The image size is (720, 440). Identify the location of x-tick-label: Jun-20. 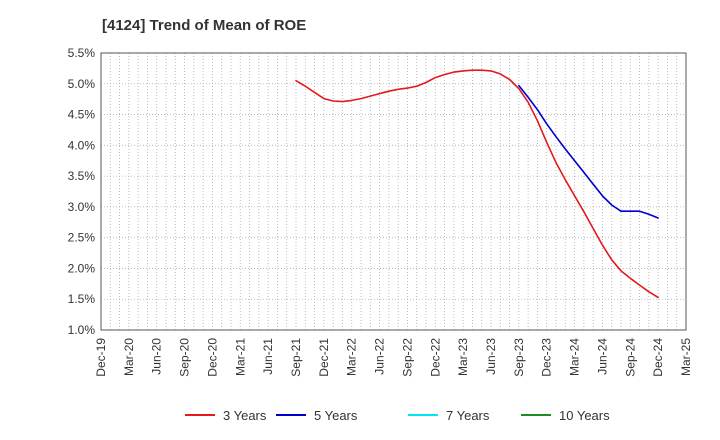
(157, 356).